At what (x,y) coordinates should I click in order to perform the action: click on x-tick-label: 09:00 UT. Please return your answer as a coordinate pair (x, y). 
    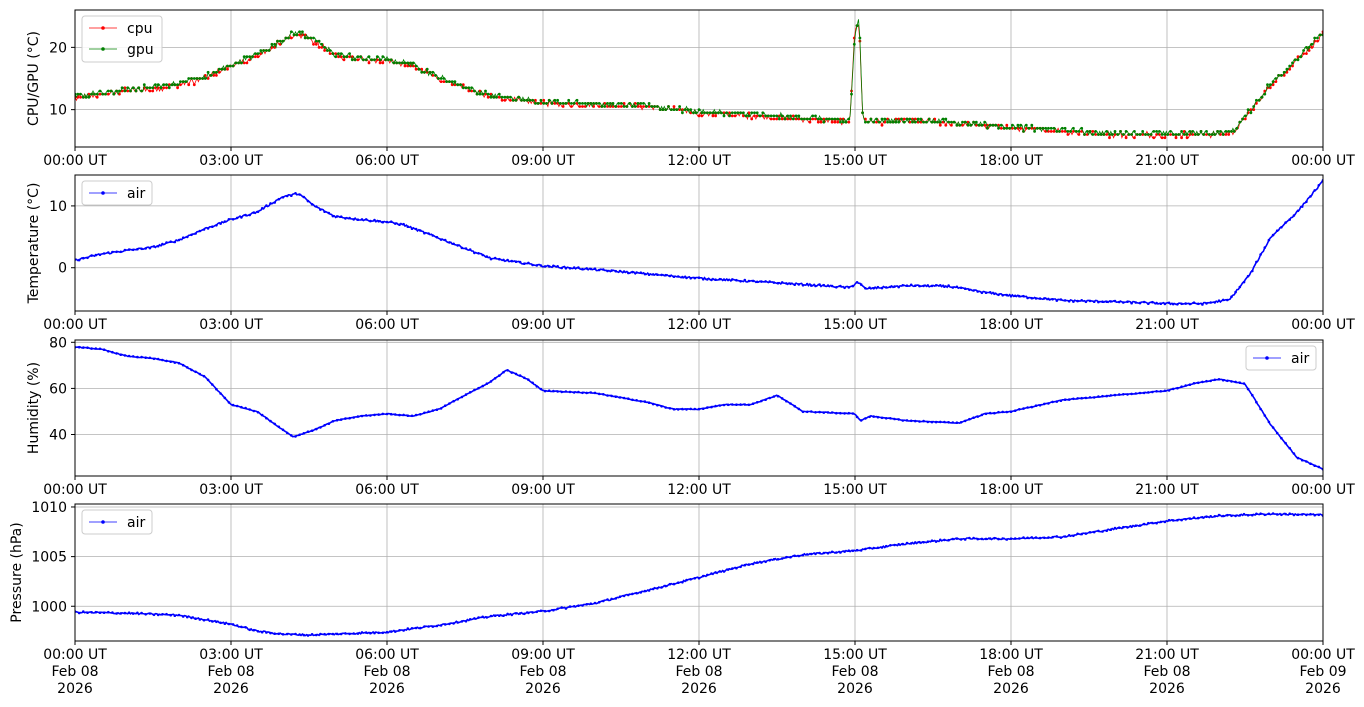
    Looking at the image, I should click on (543, 490).